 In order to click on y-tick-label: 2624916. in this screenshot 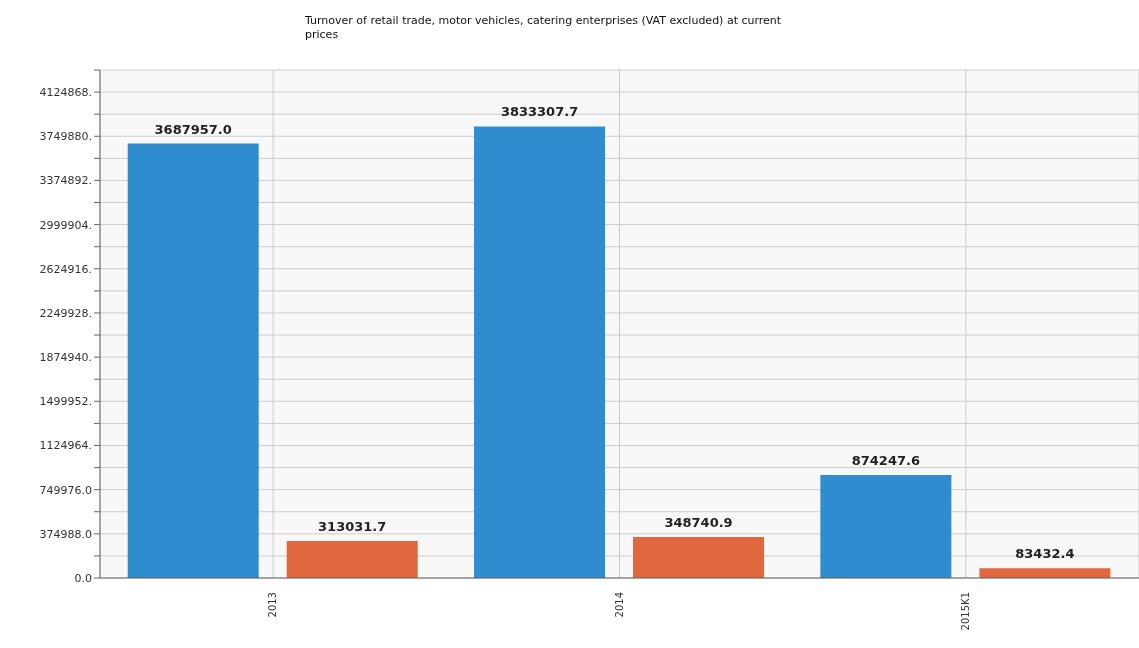, I will do `click(65, 269)`.